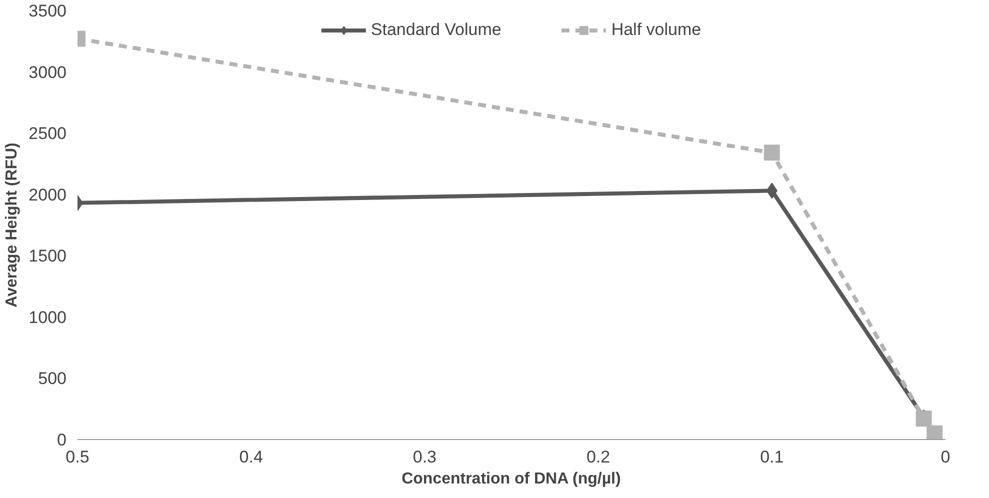 This screenshot has height=498, width=989. I want to click on x-tick-label: 0, so click(945, 457).